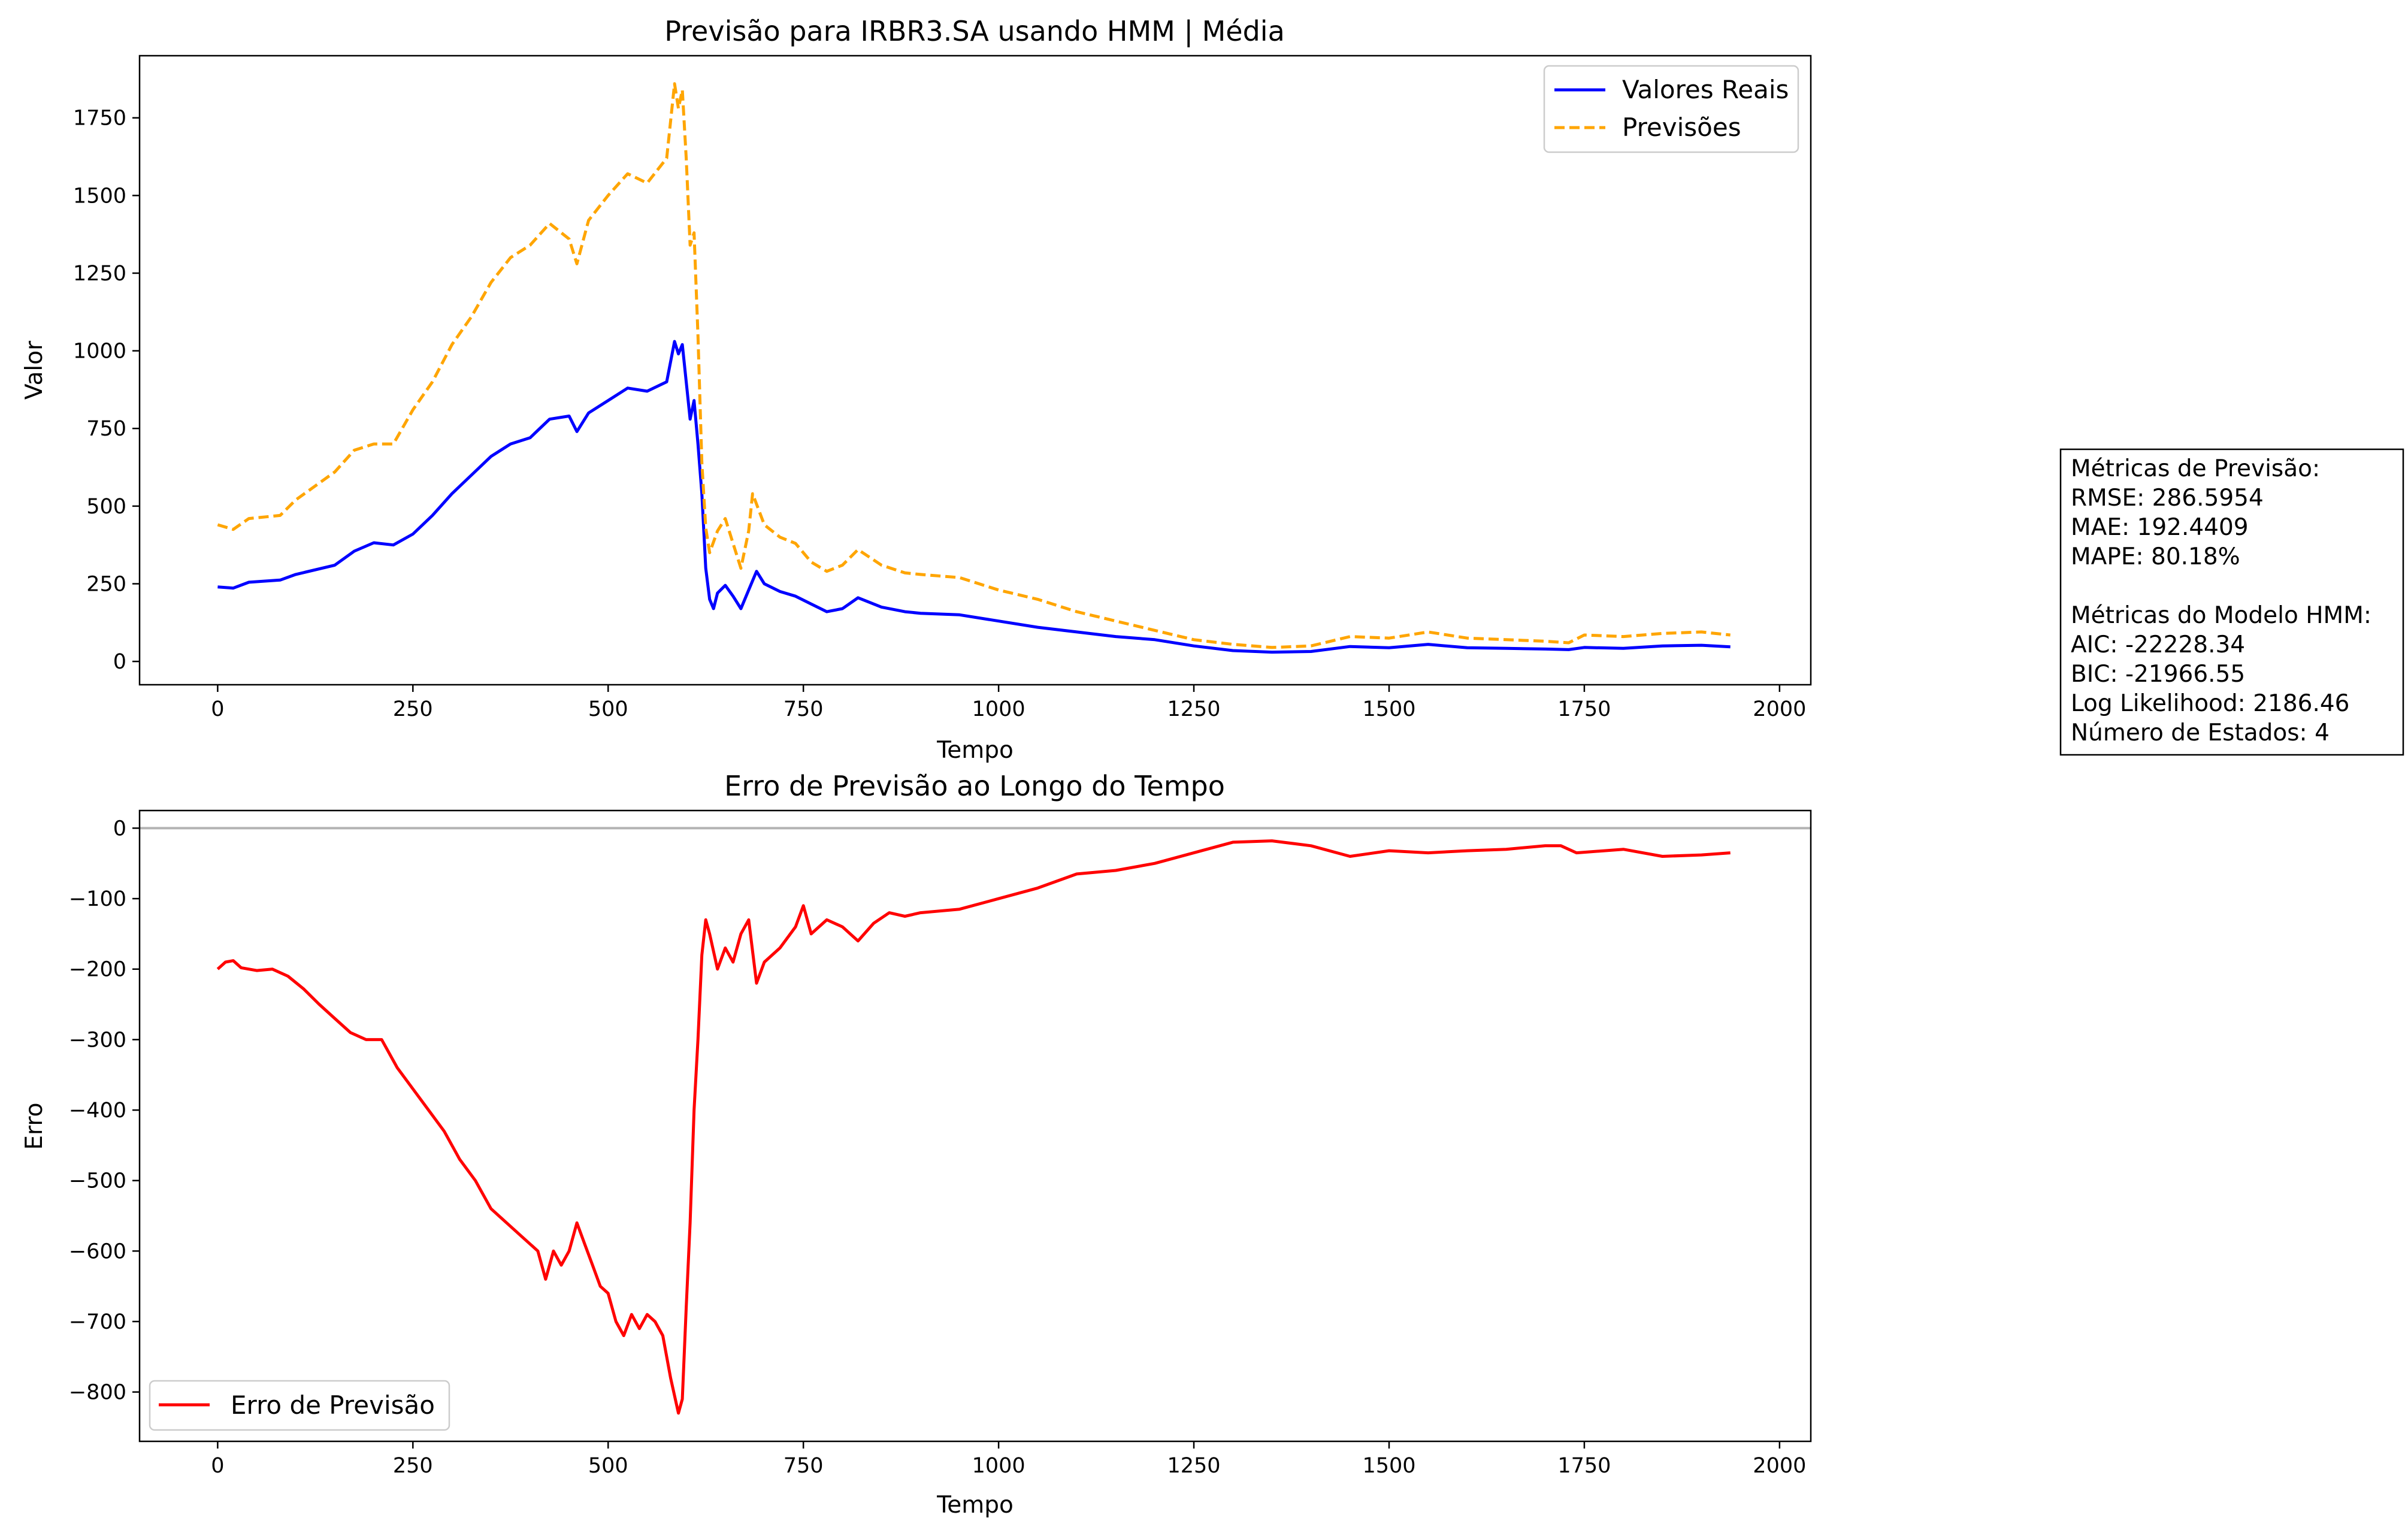  I want to click on error-ytick-label: −800, so click(98, 1393).